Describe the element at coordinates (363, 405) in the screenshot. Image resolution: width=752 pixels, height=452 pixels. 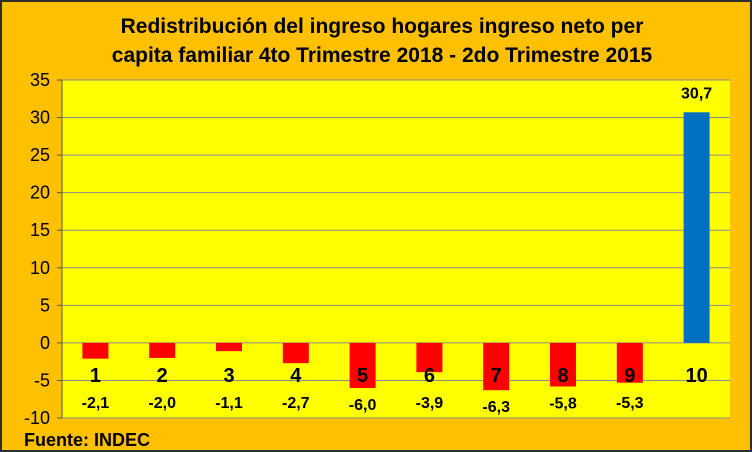
I see `data-label: -6,0` at that location.